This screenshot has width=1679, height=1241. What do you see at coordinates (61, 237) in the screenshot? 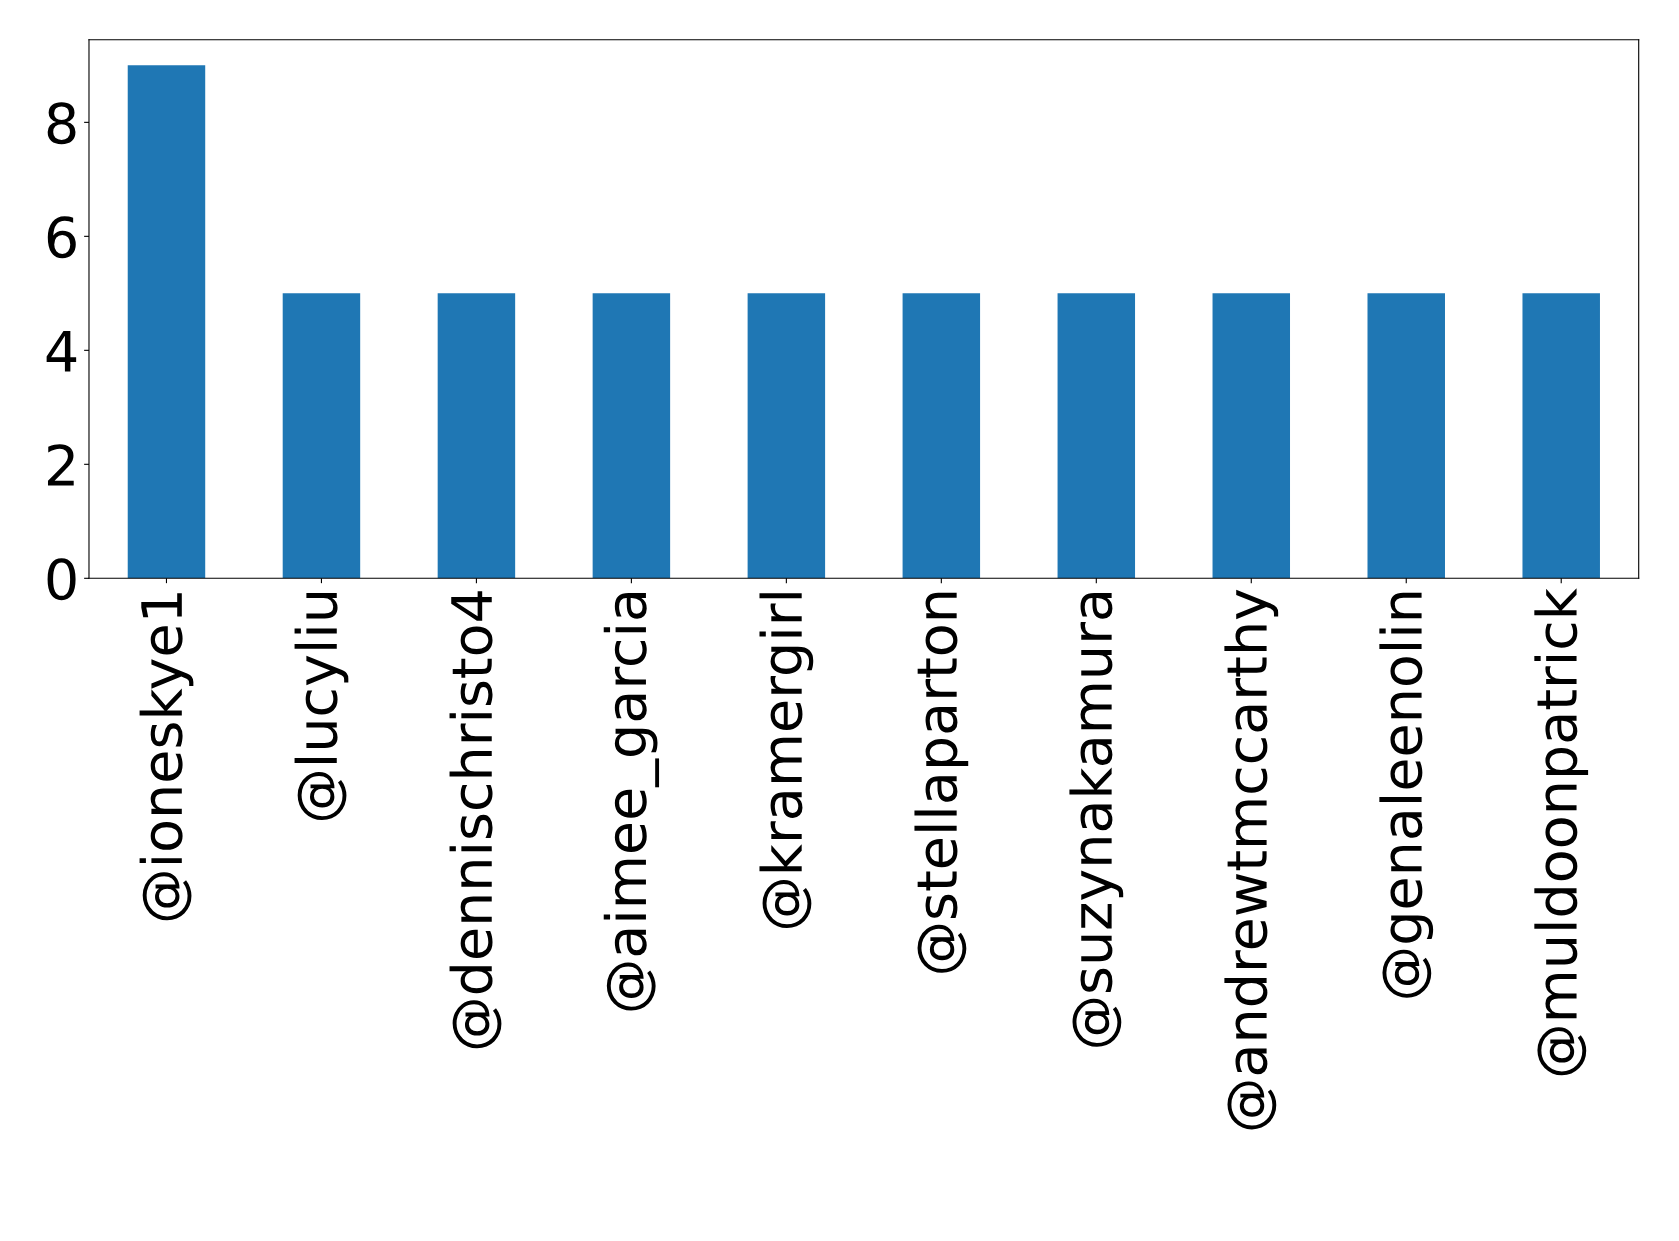
I see `y-tick-label: 6` at bounding box center [61, 237].